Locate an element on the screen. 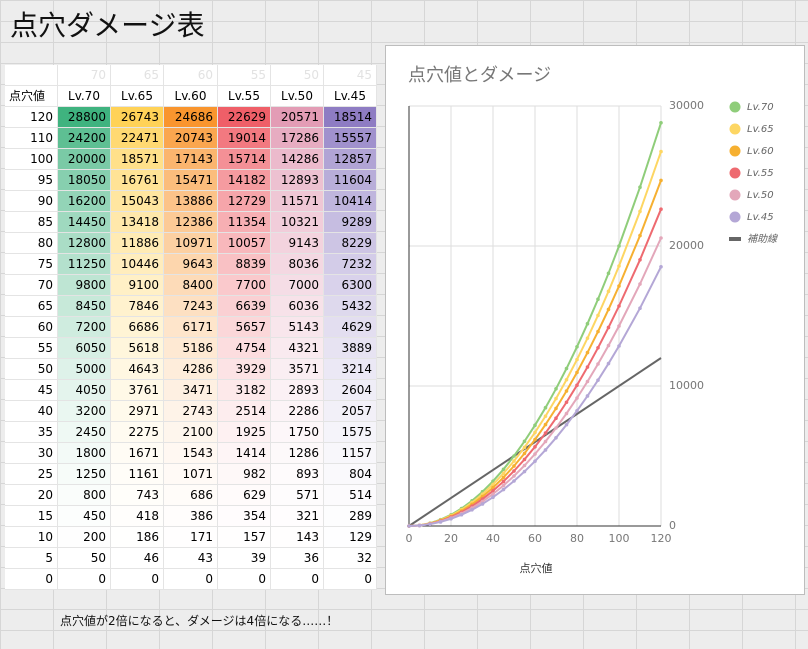 The width and height of the screenshot is (808, 649). value-cell: 629 is located at coordinates (244, 495).